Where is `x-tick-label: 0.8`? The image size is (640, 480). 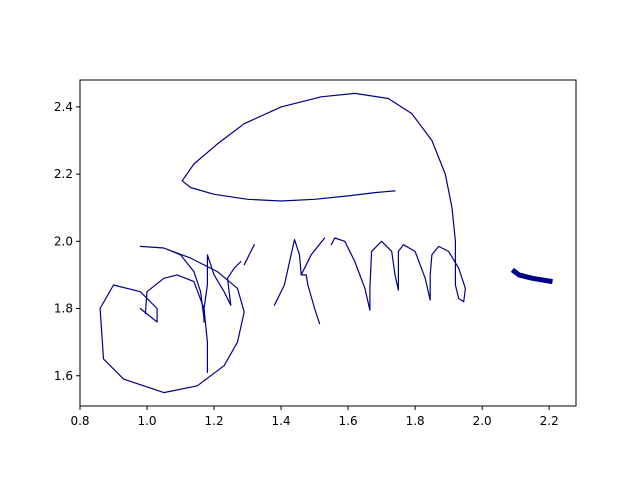 x-tick-label: 0.8 is located at coordinates (79, 421).